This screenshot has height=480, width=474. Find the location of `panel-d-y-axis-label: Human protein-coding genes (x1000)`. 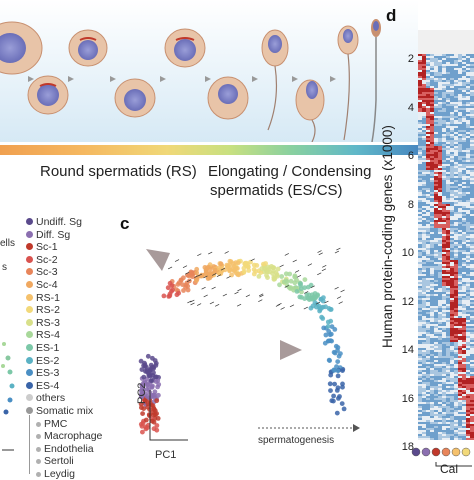

panel-d-y-axis-label: Human protein-coding genes (x1000) is located at coordinates (387, 236).